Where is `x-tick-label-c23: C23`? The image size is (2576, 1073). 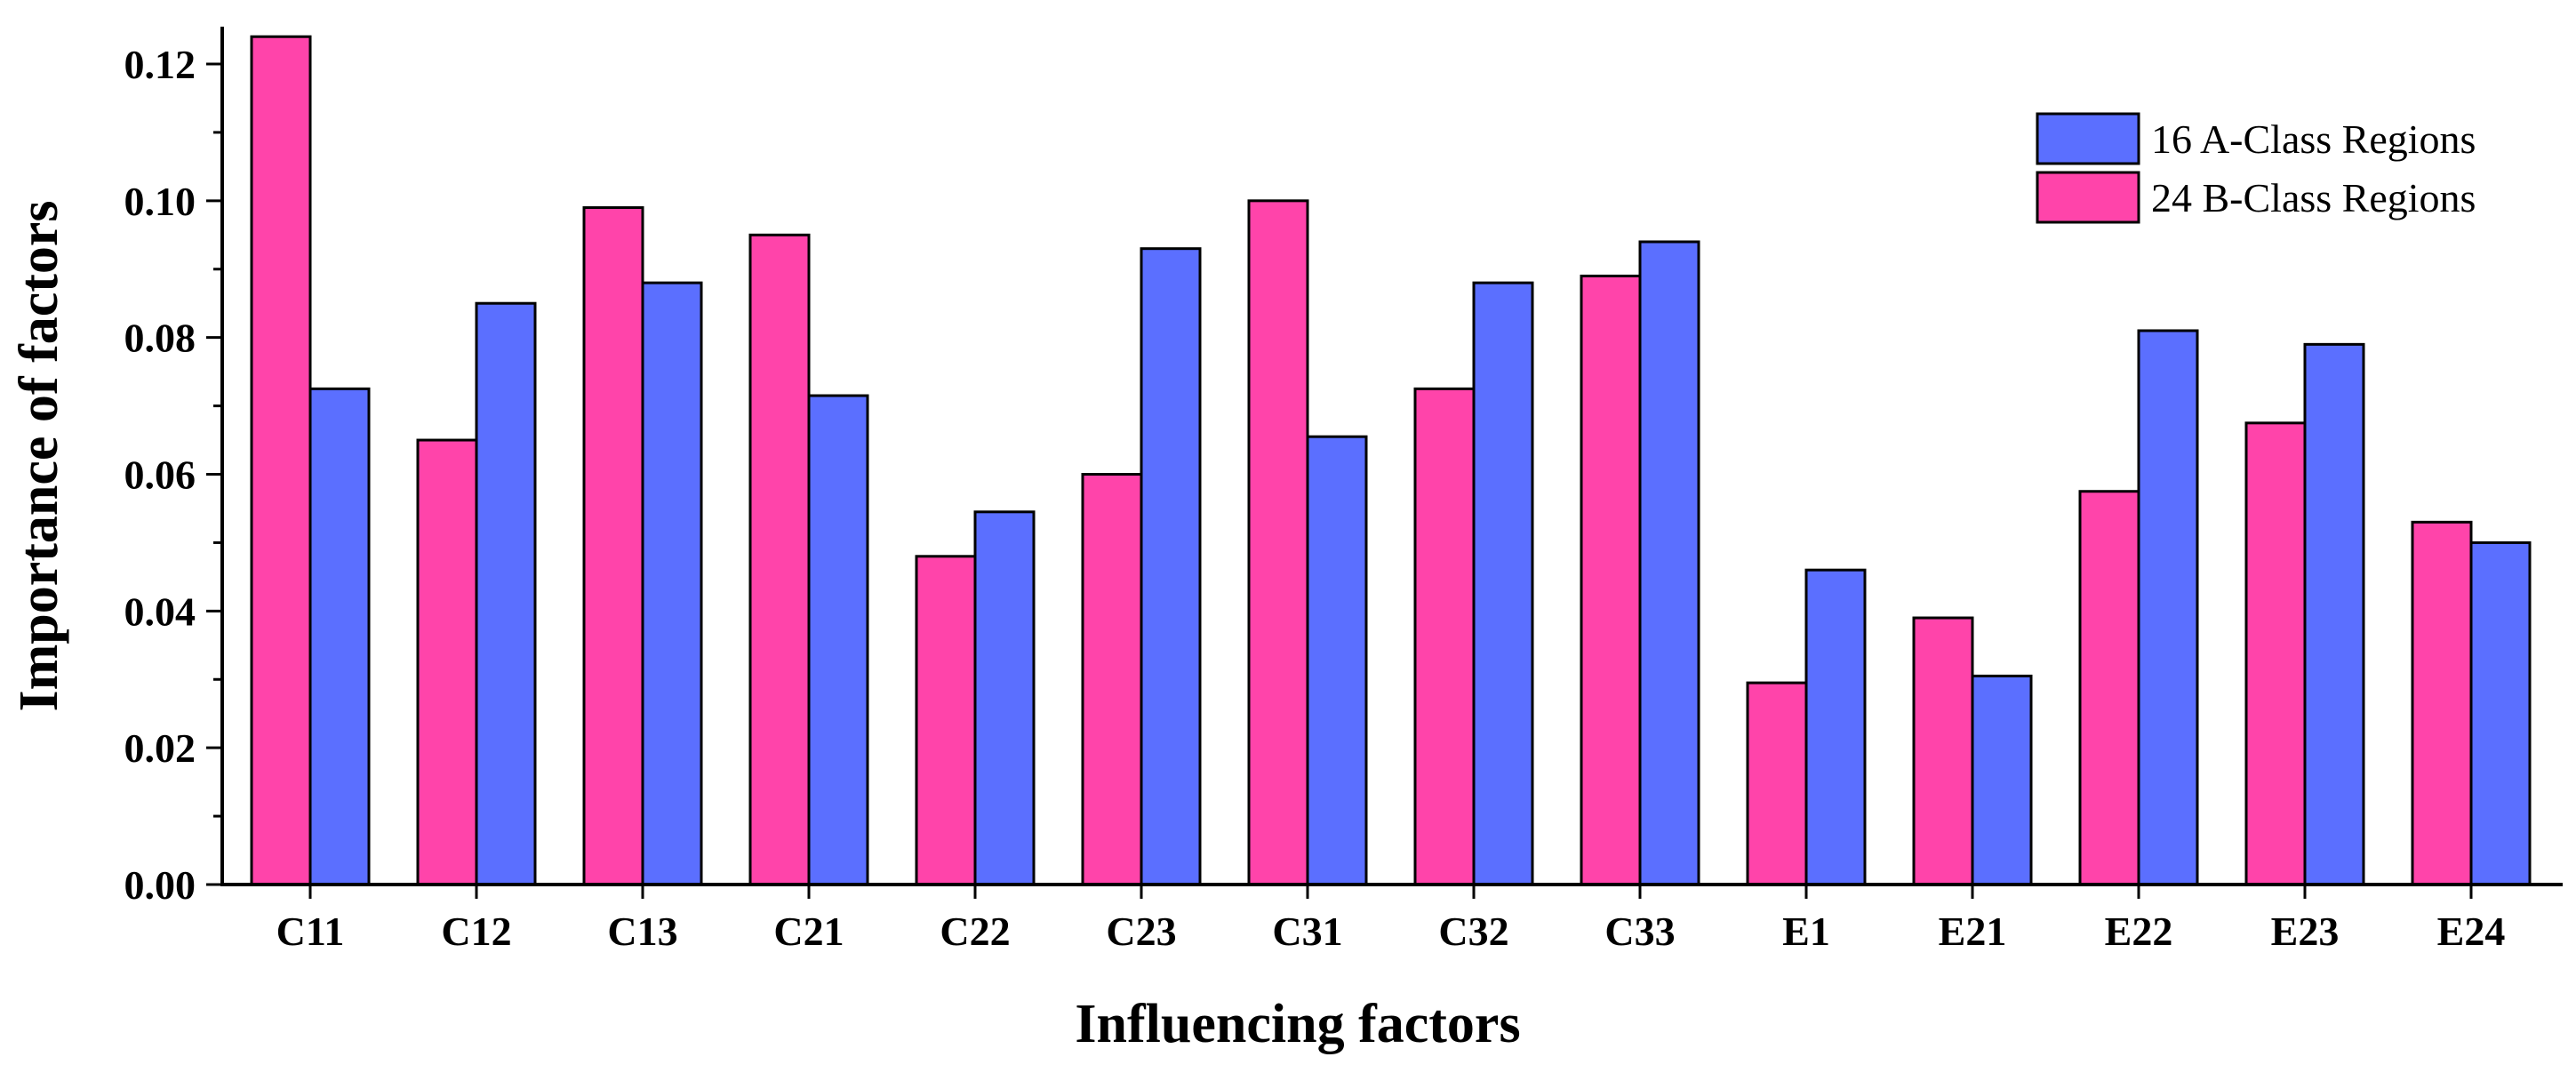
x-tick-label-c23: C23 is located at coordinates (1141, 932).